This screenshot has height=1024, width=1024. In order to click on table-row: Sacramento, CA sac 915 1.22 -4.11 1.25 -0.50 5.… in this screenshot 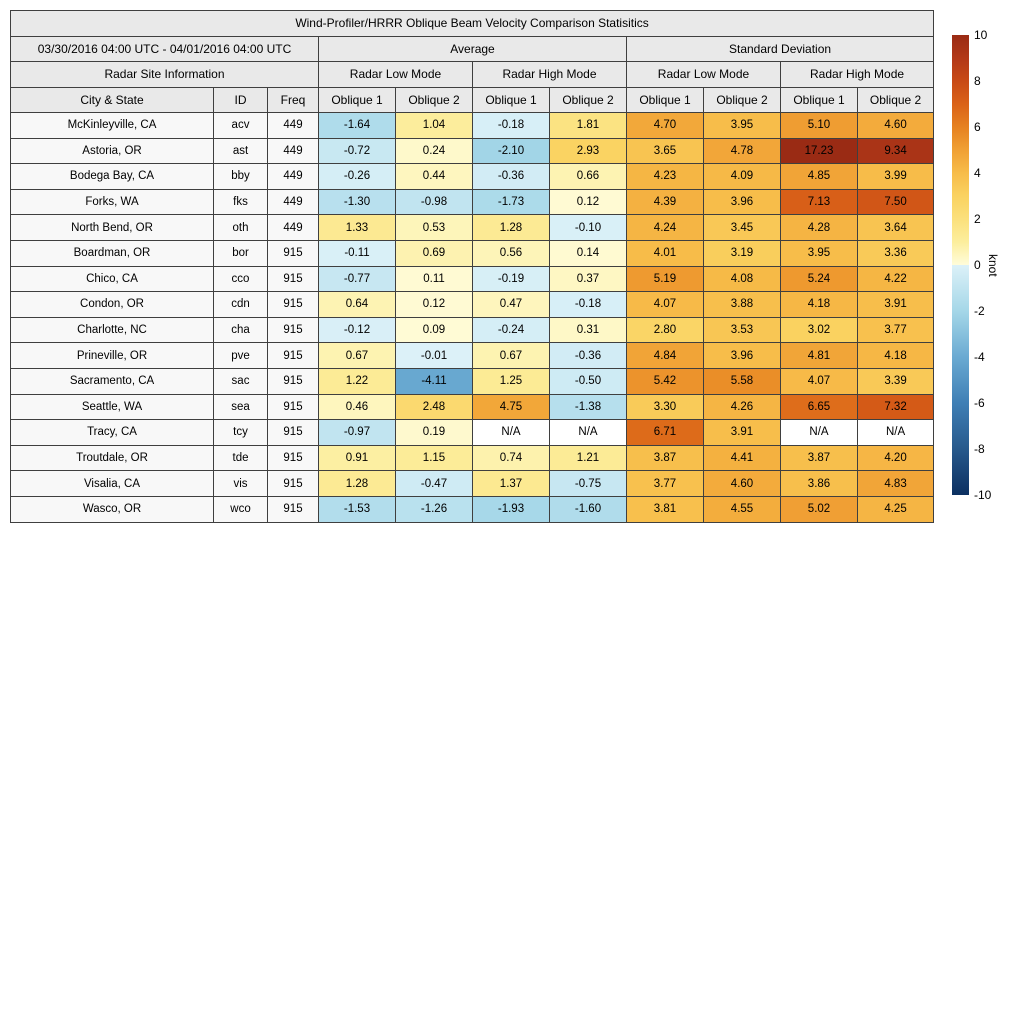, I will do `click(472, 381)`.